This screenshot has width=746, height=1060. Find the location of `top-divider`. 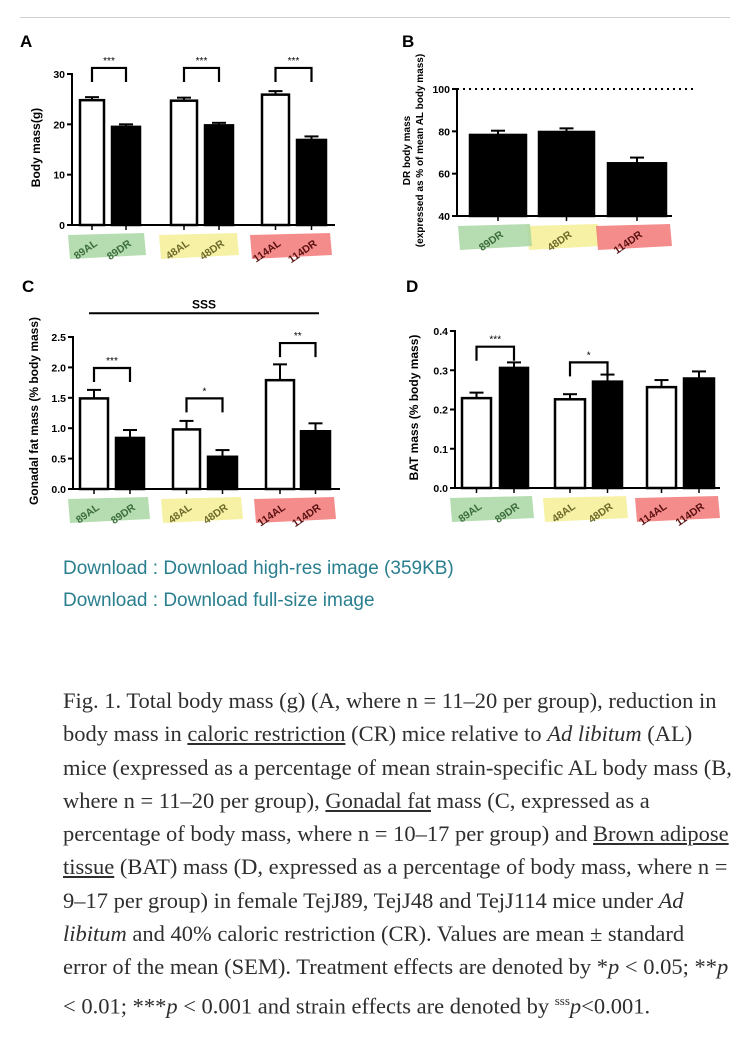

top-divider is located at coordinates (375, 17).